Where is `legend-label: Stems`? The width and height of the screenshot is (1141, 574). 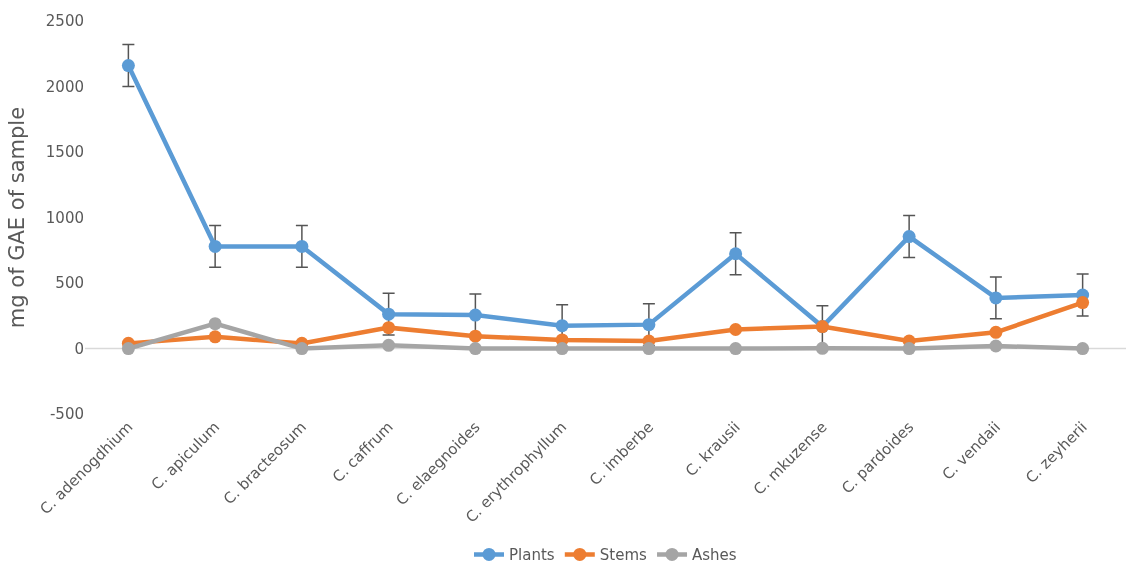 legend-label: Stems is located at coordinates (623, 555).